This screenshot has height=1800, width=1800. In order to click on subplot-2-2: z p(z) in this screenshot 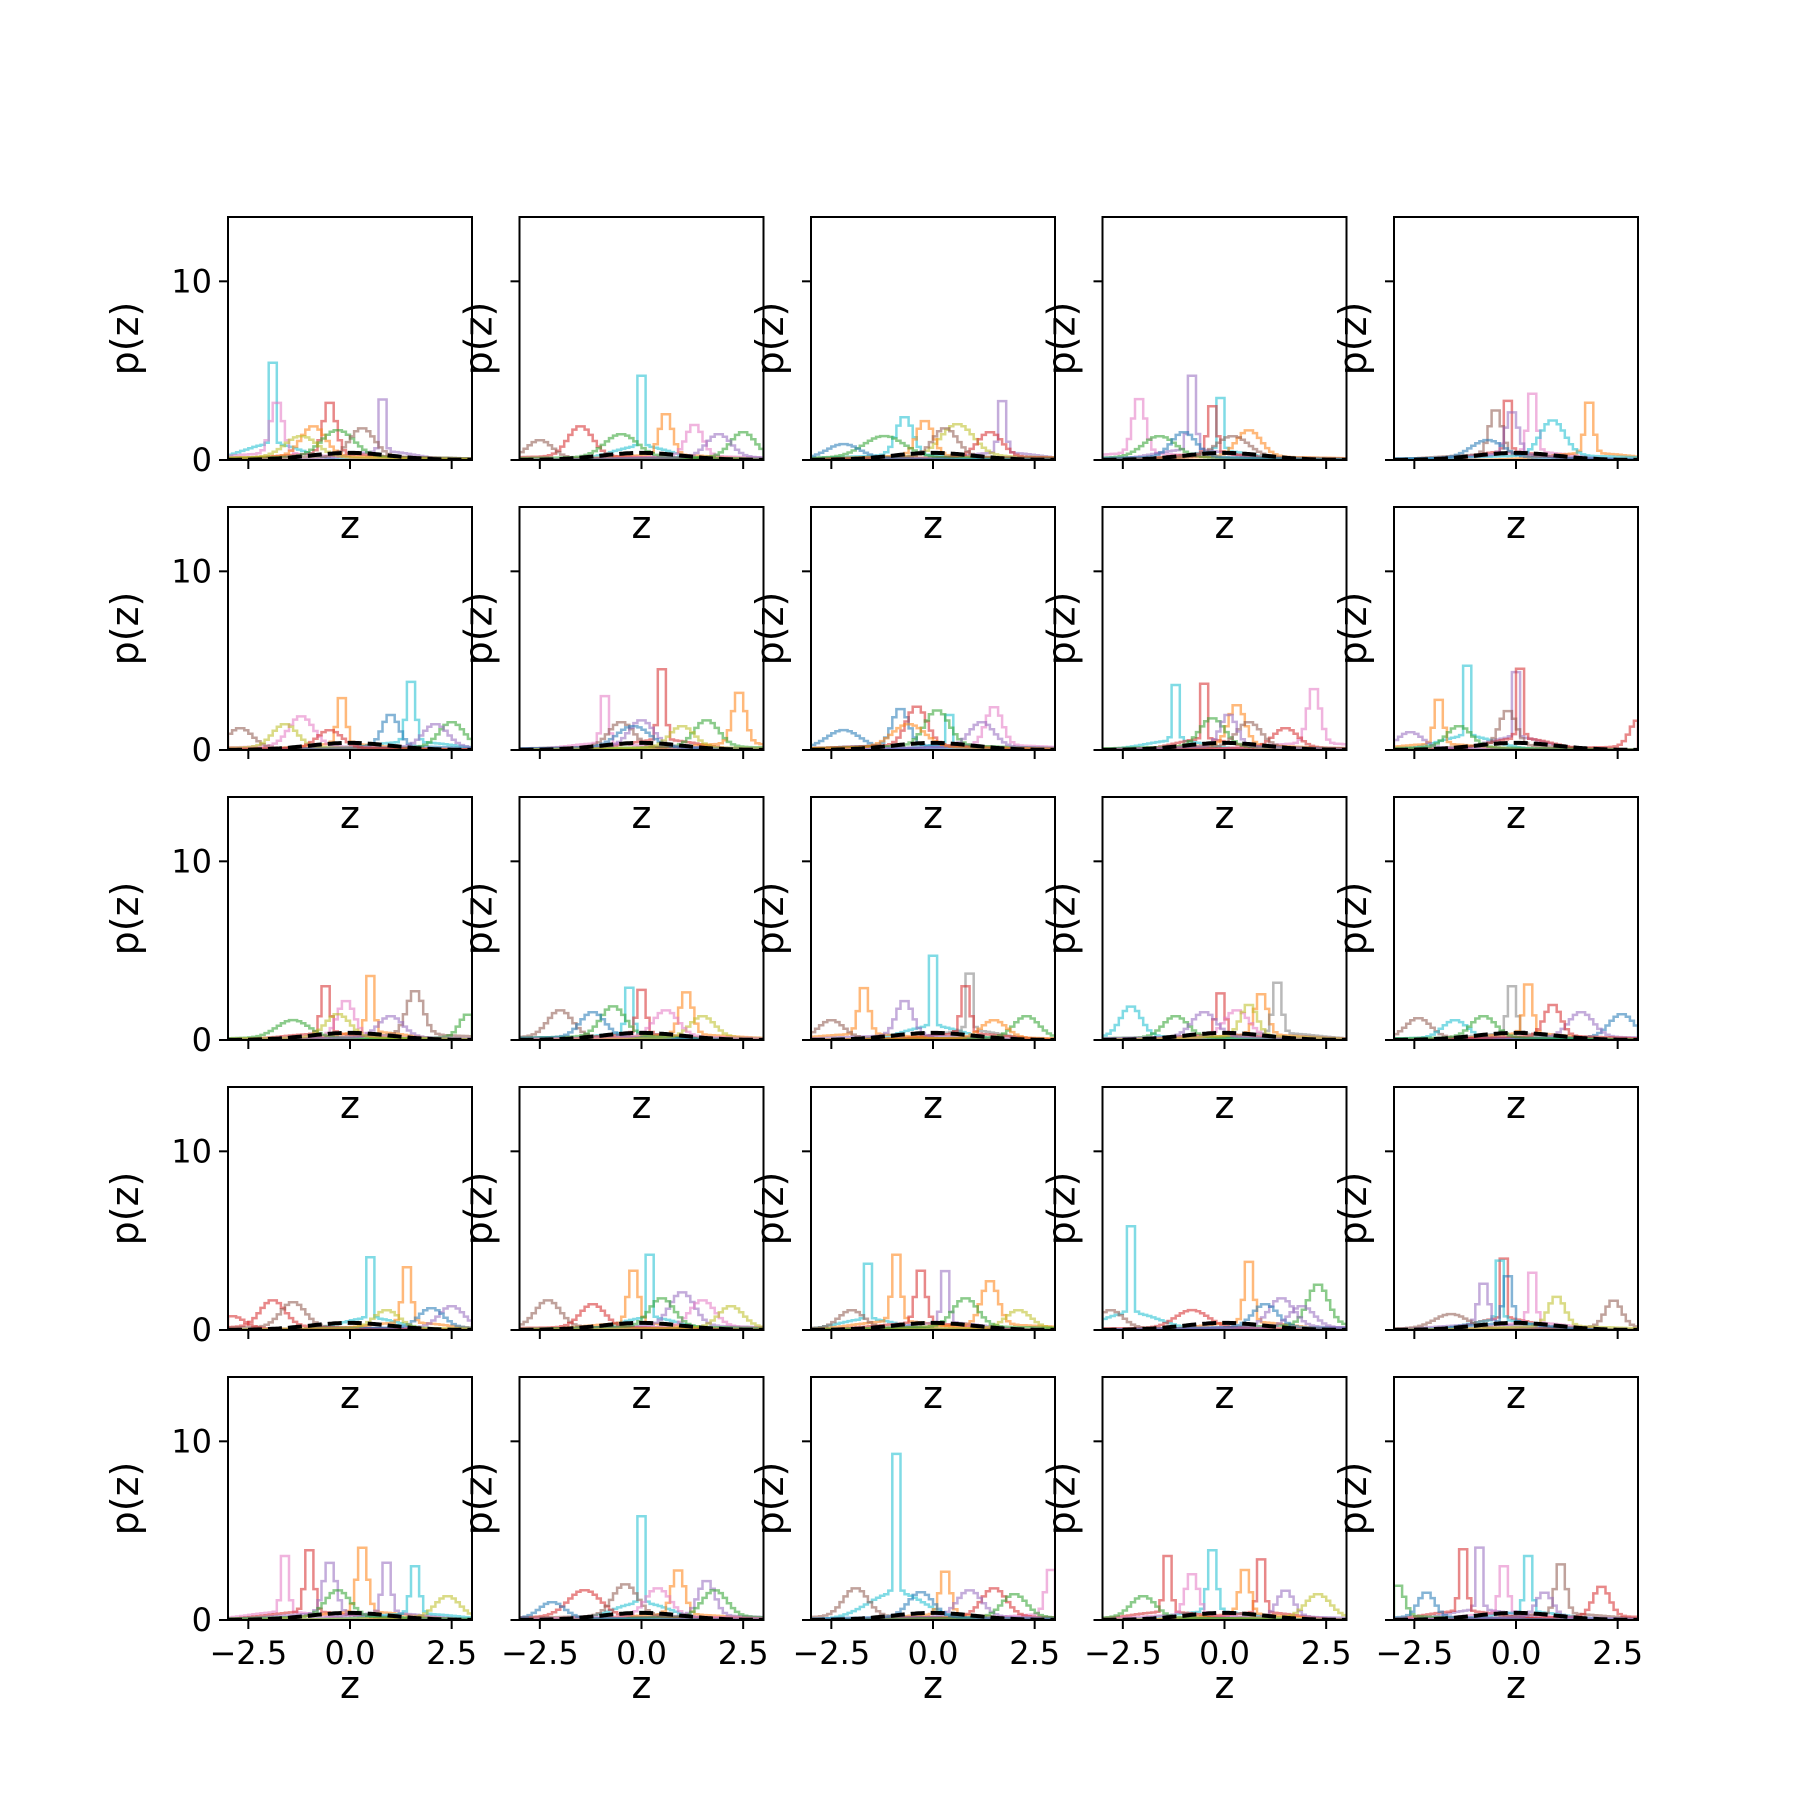, I will do `click(611, 671)`.